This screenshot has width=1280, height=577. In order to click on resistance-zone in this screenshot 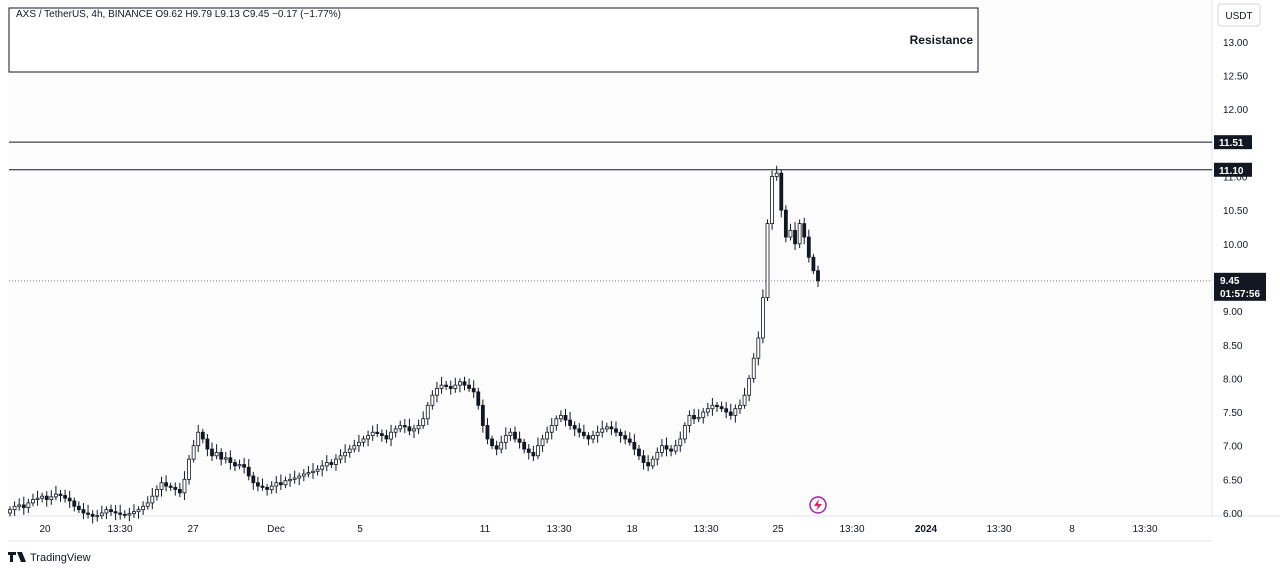, I will do `click(493, 40)`.